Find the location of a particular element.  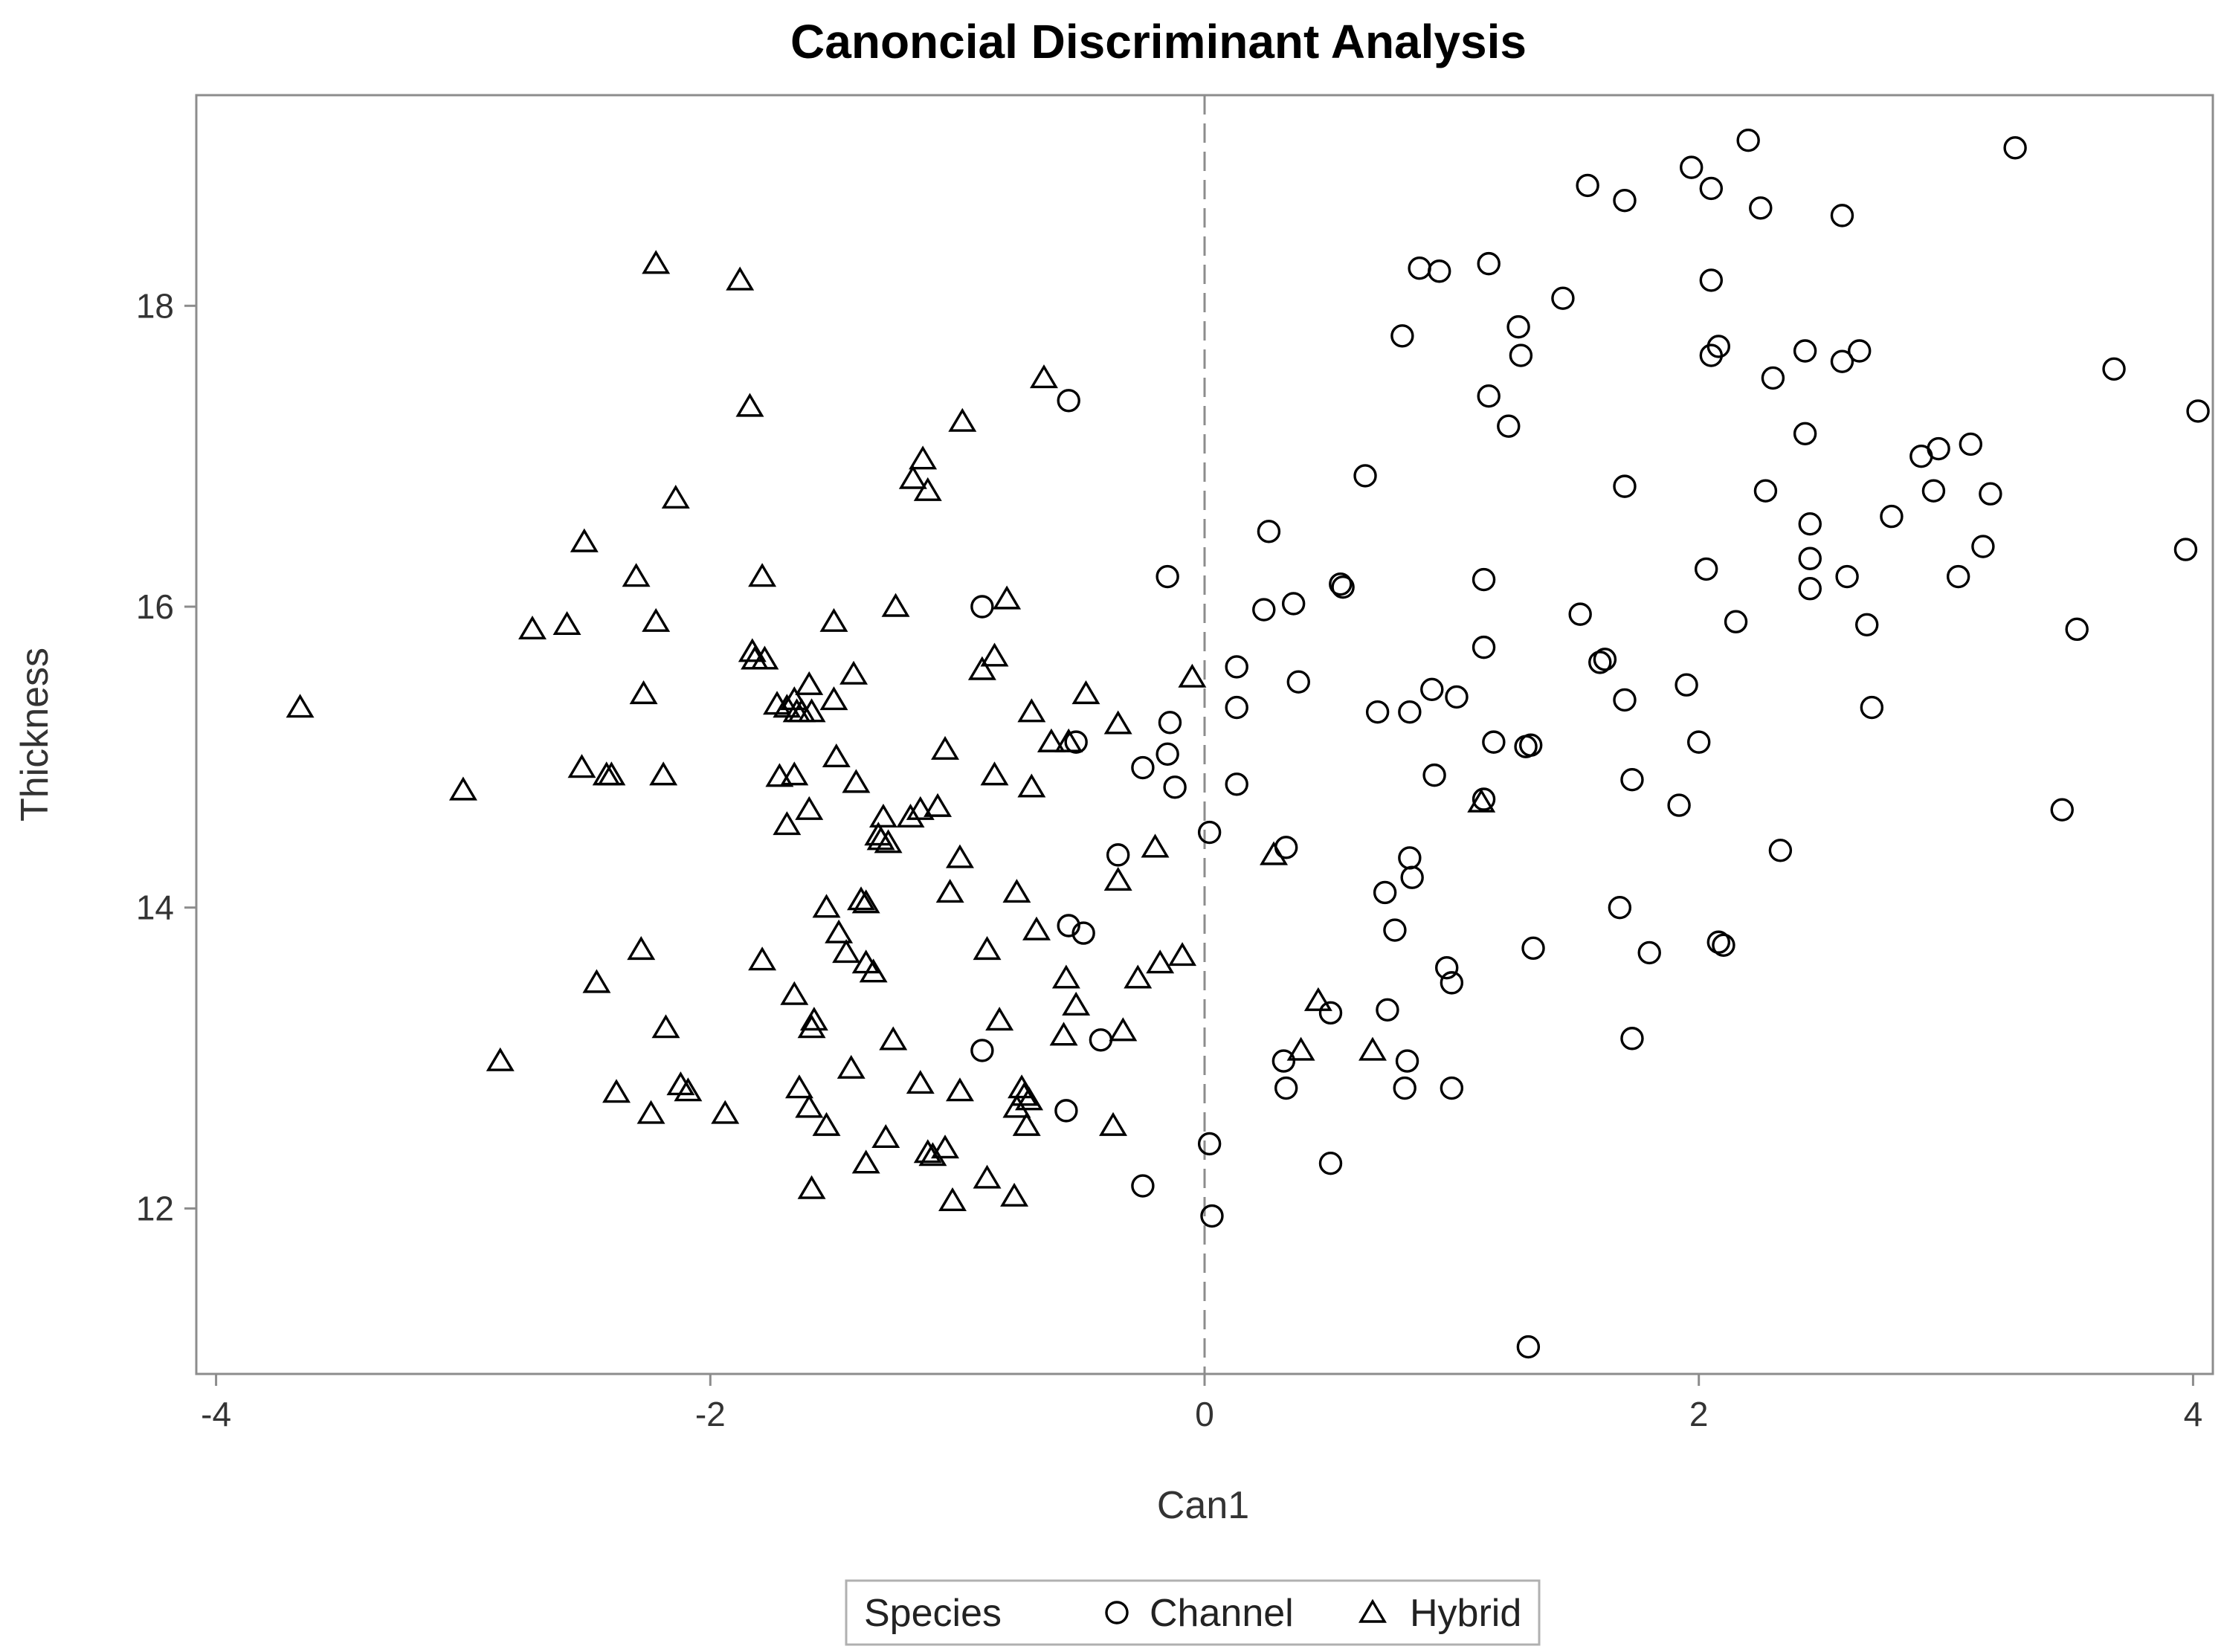

legend-channel-label: Channel is located at coordinates (1222, 1613).